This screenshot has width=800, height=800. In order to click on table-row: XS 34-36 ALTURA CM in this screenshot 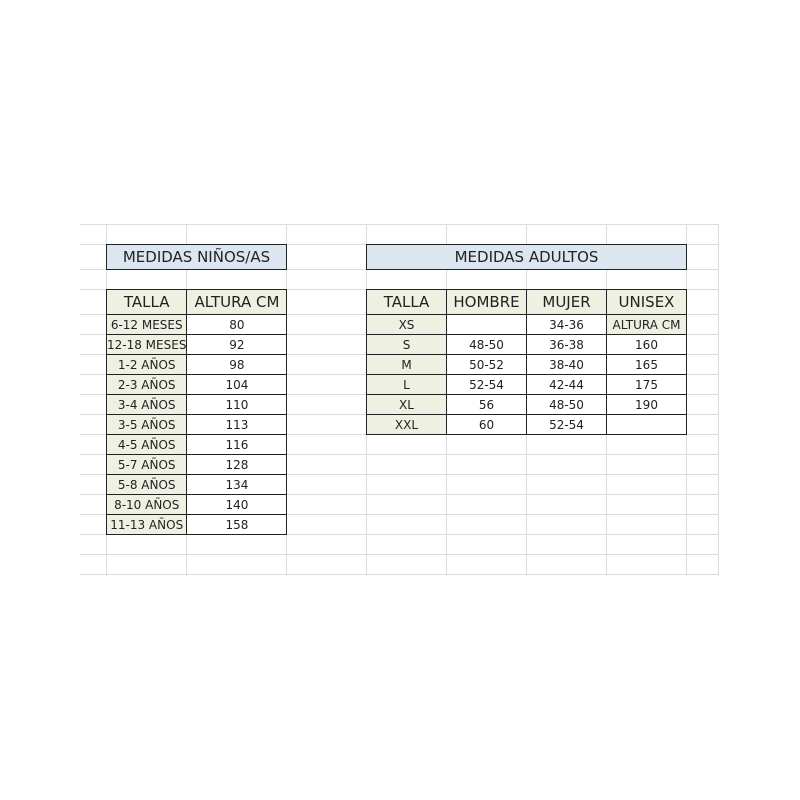, I will do `click(526, 324)`.